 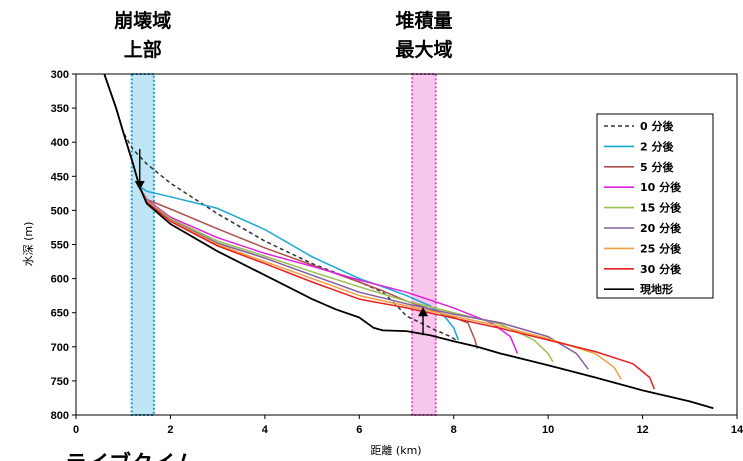 What do you see at coordinates (265, 430) in the screenshot?
I see `x-tick-label: 4` at bounding box center [265, 430].